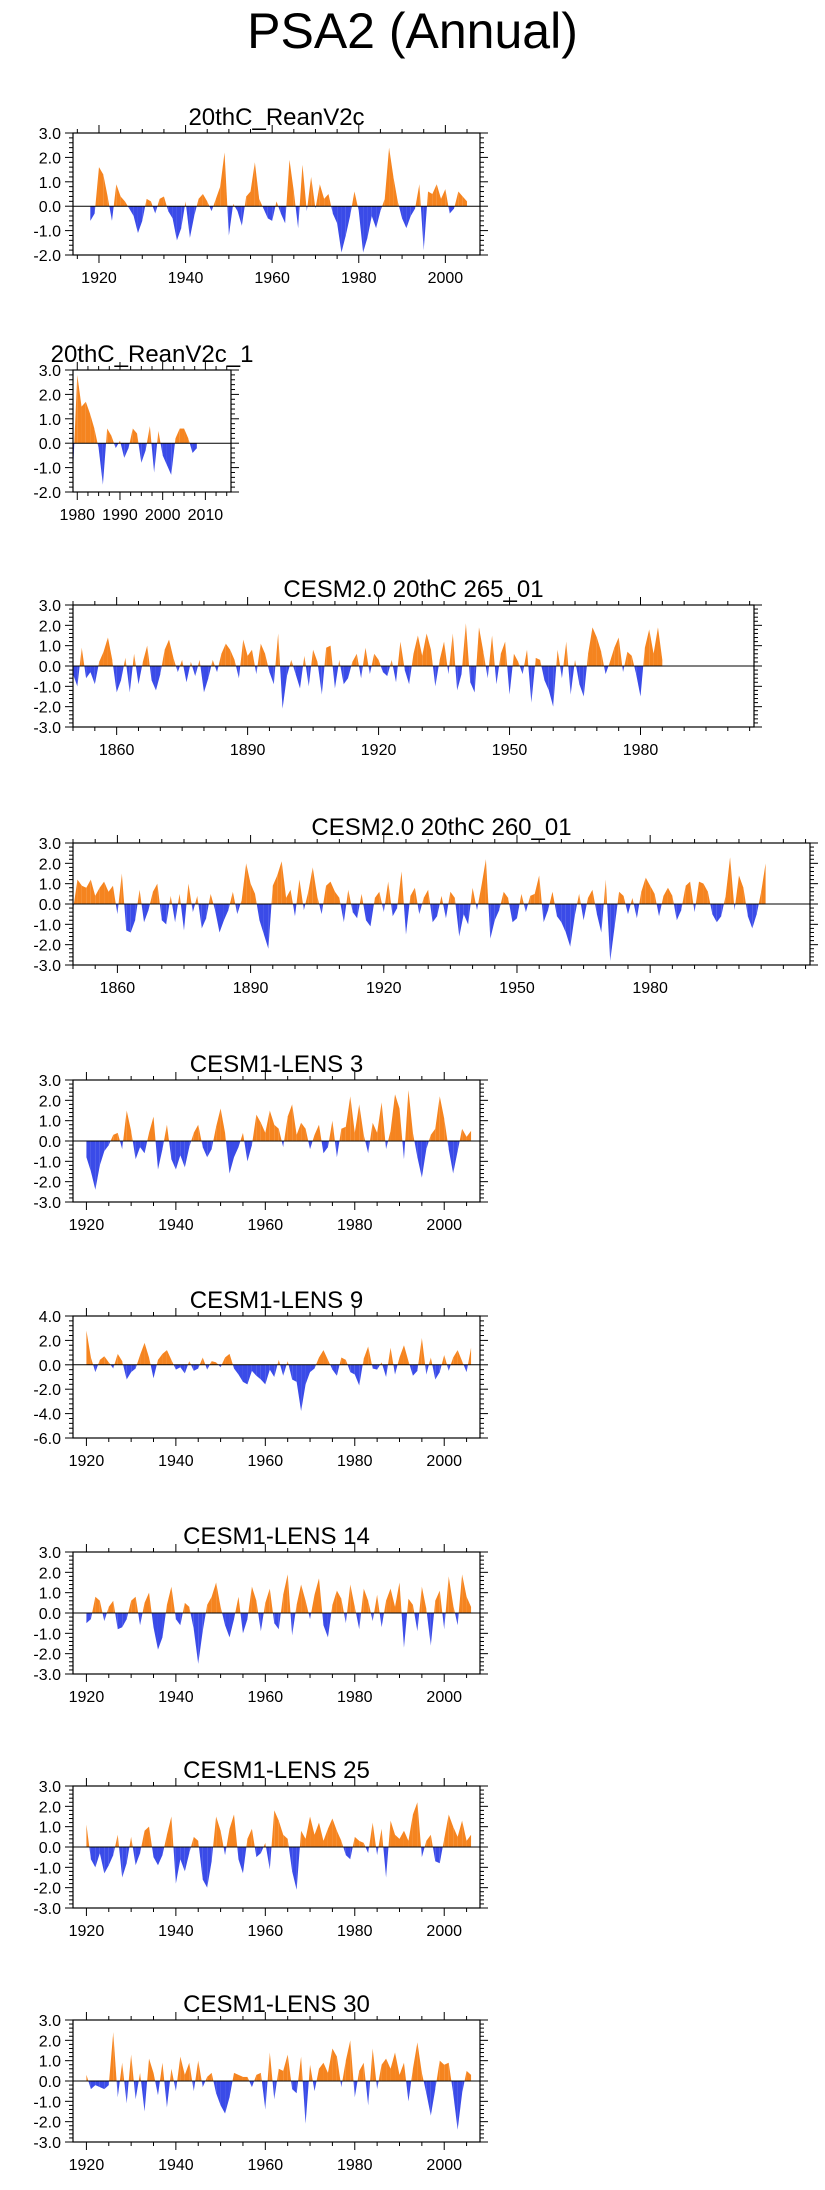 This screenshot has width=825, height=2190. Describe the element at coordinates (50, 134) in the screenshot. I see `y-tick-label: 3.0` at that location.